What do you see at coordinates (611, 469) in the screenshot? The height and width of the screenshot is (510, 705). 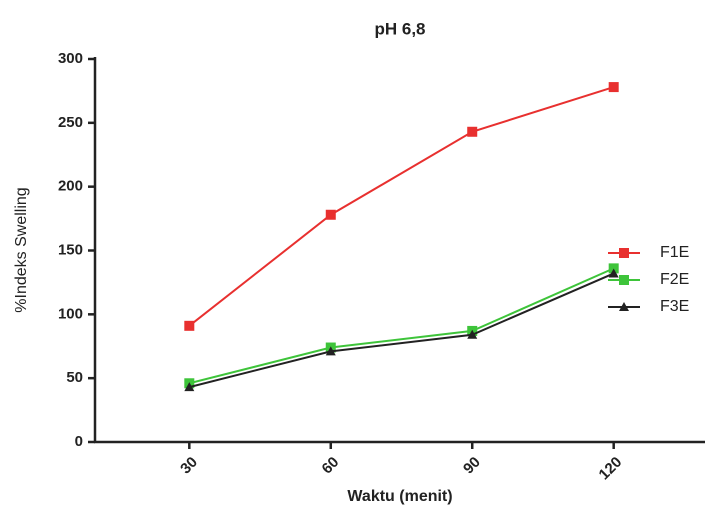 I see `x-tick-label: 120` at bounding box center [611, 469].